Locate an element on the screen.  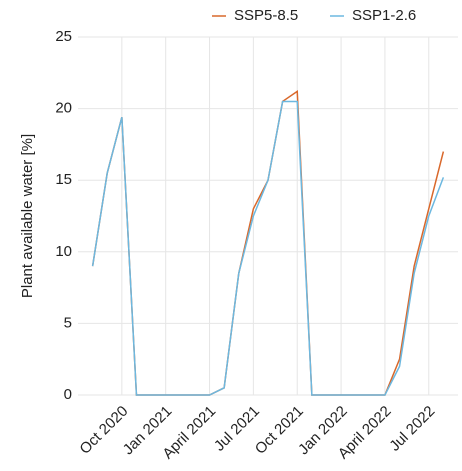
y-tick-label: 5 is located at coordinates (68, 322).